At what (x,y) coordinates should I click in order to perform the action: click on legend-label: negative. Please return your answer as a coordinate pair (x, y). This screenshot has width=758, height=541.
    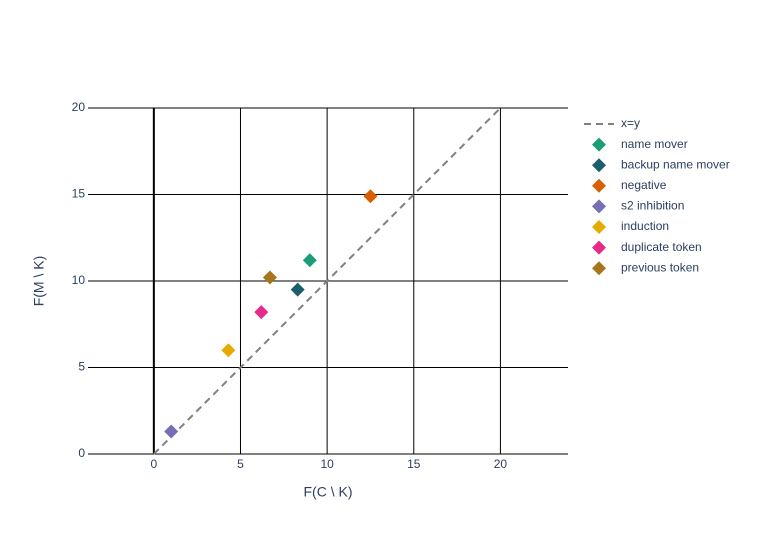
    Looking at the image, I should click on (644, 185).